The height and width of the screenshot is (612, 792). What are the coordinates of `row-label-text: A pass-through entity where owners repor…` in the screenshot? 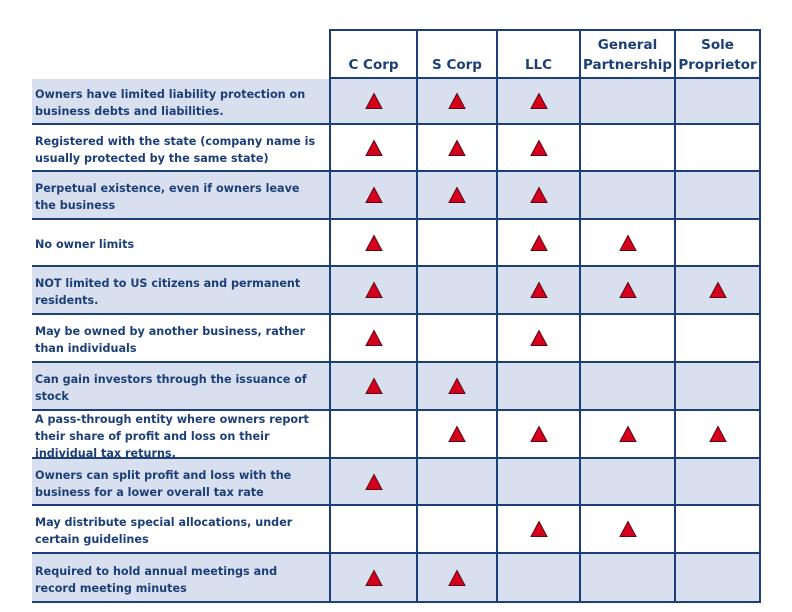 It's located at (172, 436).